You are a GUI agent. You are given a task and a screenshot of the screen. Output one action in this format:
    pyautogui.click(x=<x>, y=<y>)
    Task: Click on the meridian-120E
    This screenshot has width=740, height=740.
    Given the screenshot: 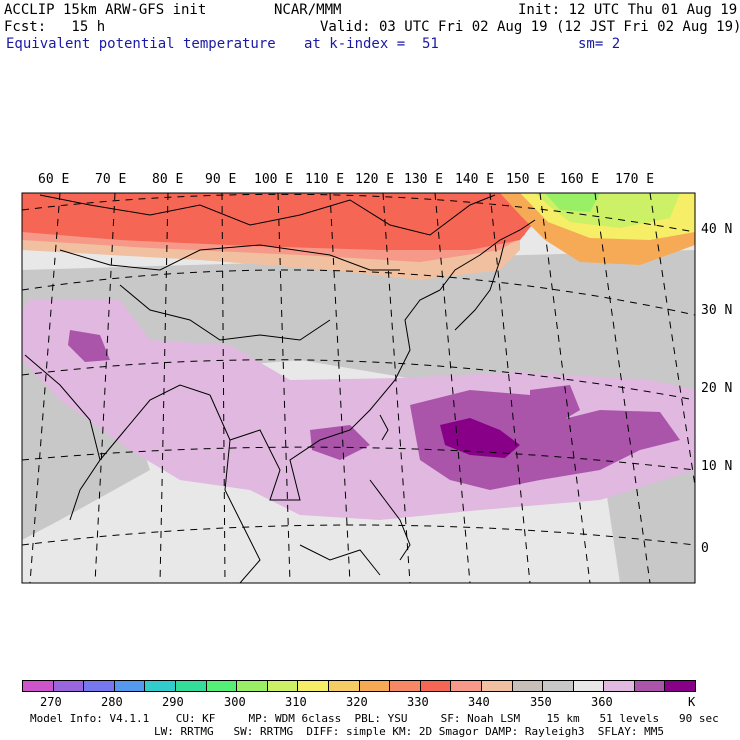 What is the action you would take?
    pyautogui.click(x=396, y=388)
    